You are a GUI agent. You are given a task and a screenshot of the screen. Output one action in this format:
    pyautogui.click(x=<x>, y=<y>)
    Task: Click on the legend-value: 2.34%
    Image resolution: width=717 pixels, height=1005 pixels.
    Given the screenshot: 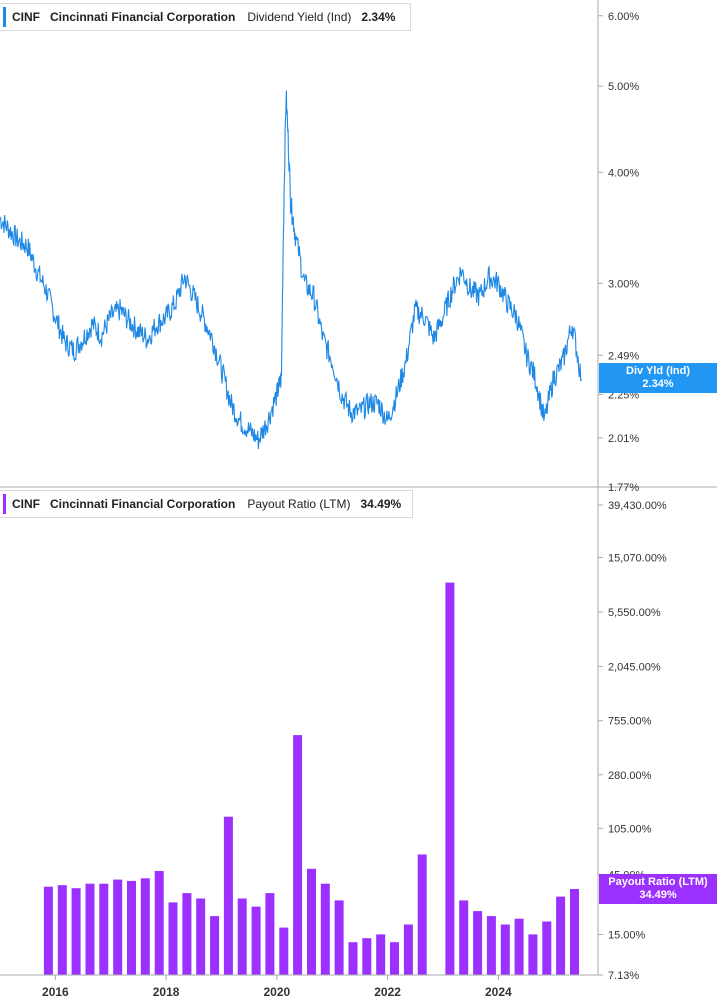 What is the action you would take?
    pyautogui.click(x=378, y=17)
    